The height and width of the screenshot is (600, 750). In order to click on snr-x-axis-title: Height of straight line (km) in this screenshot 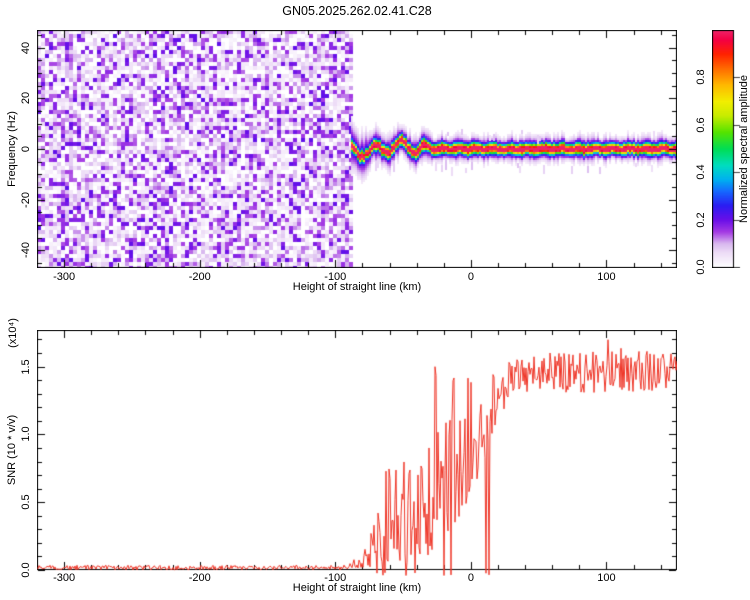, I will do `click(357, 588)`.